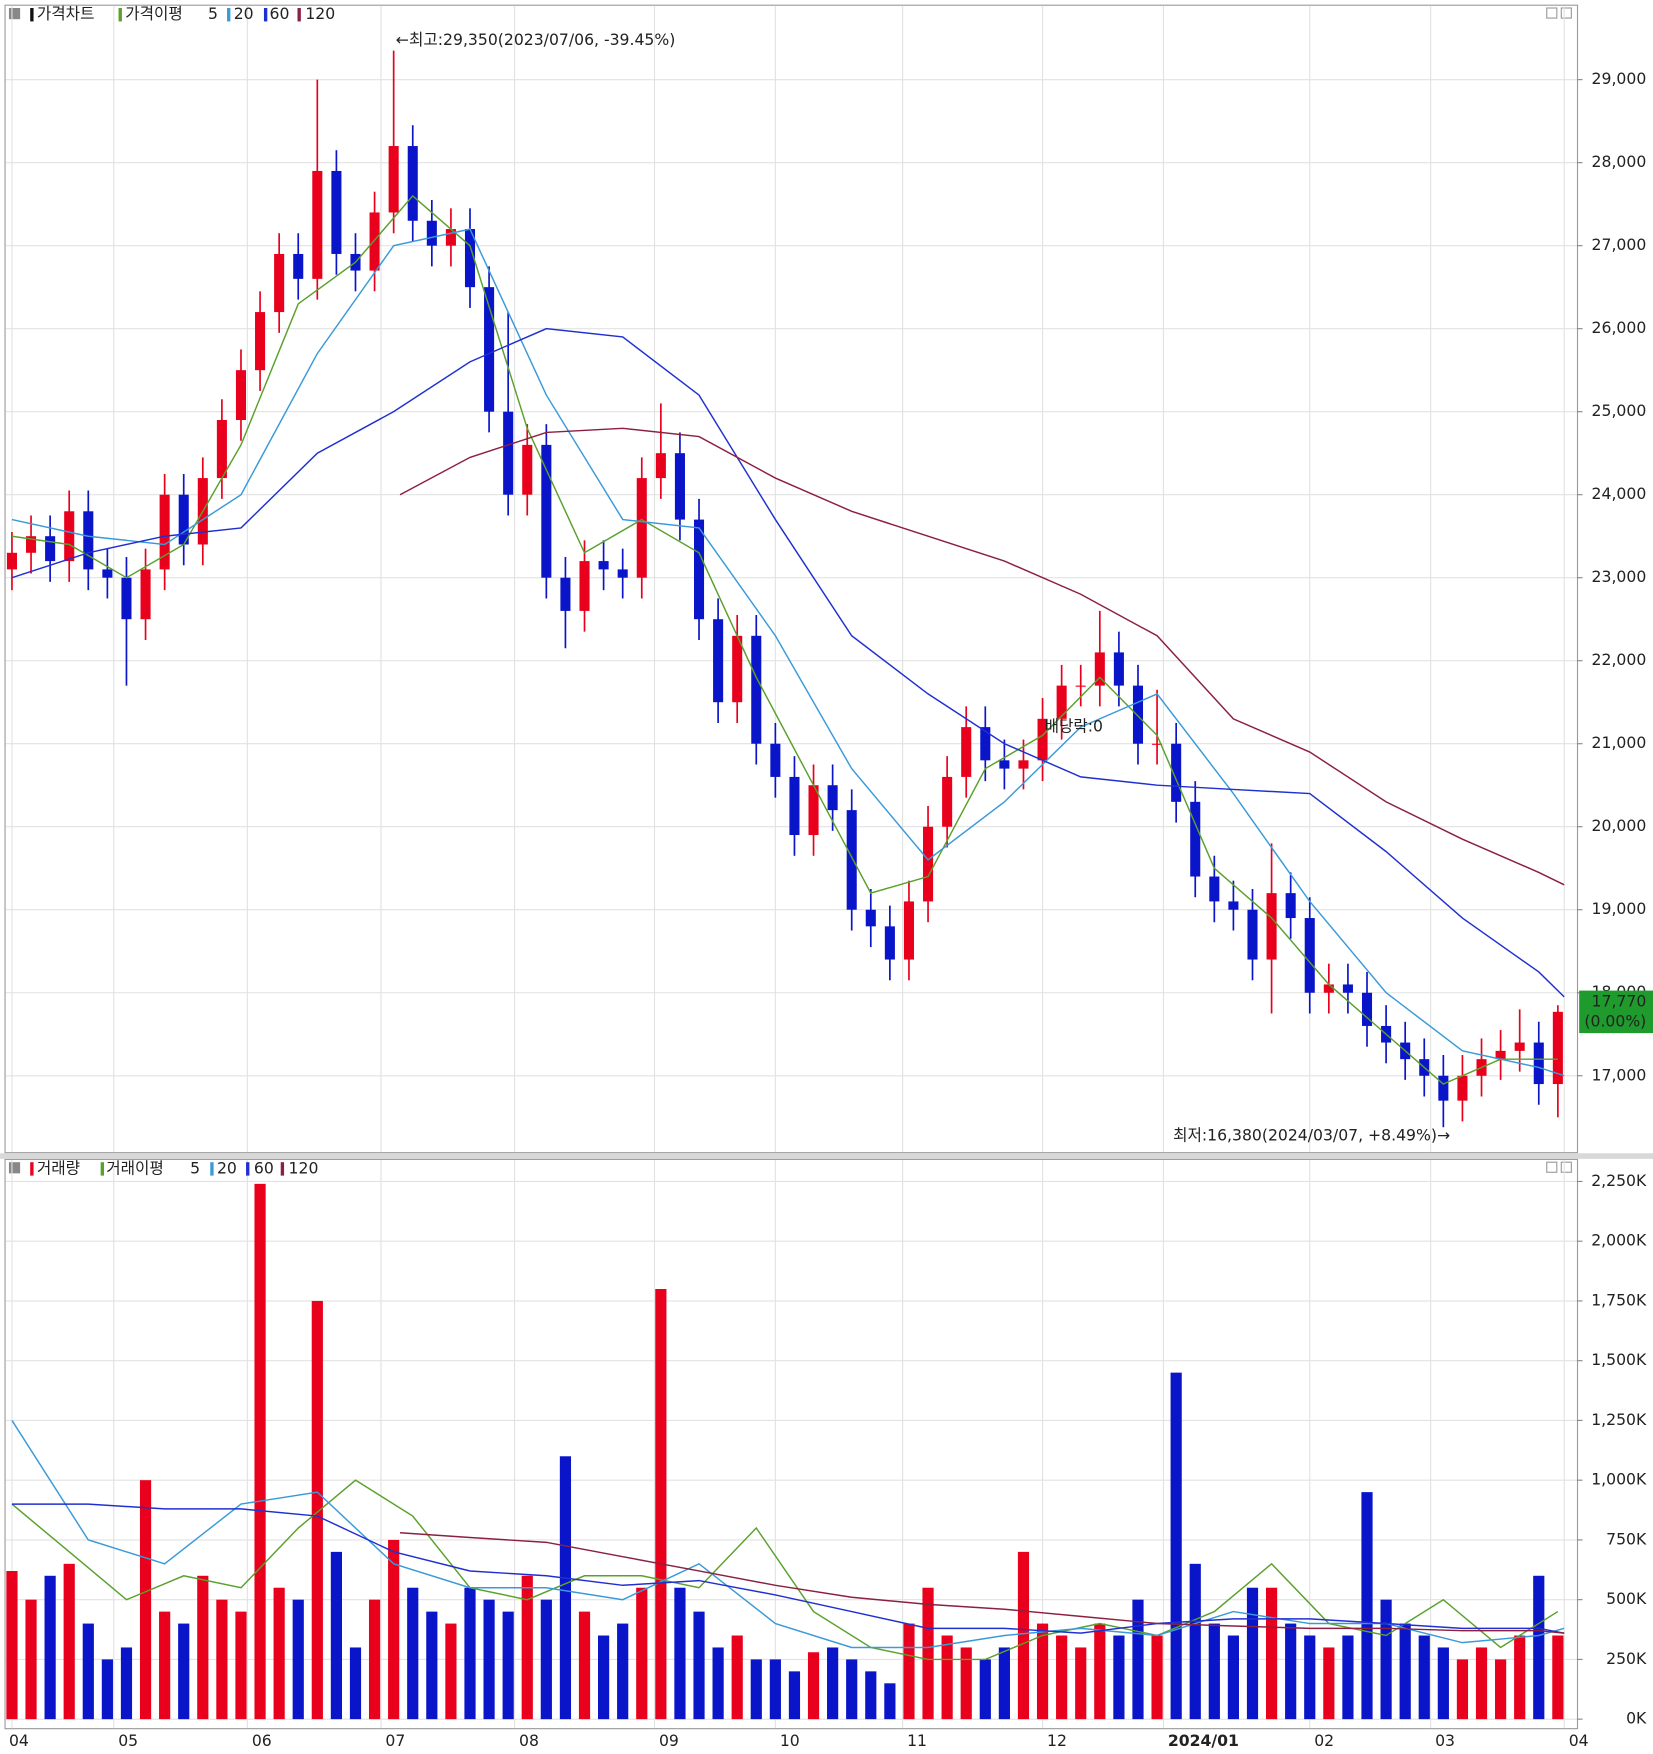 Image resolution: width=1653 pixels, height=1754 pixels. I want to click on x-tick-label: 2024/01, so click(1203, 1740).